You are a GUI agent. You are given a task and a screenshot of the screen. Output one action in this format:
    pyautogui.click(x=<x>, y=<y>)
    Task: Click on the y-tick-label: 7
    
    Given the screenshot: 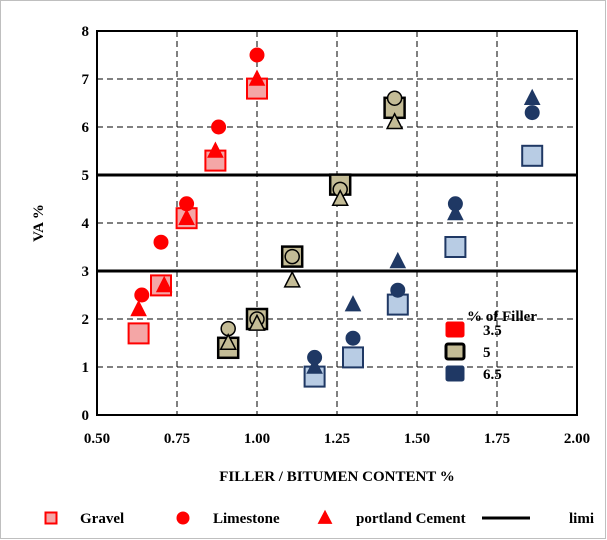 What is the action you would take?
    pyautogui.click(x=86, y=80)
    